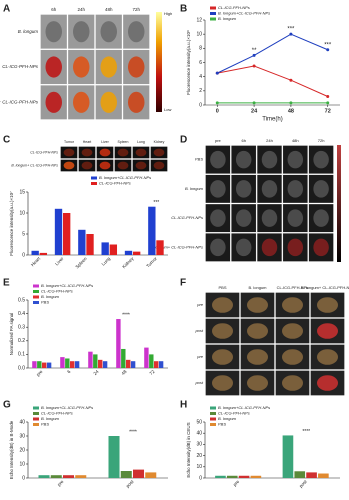  What do you see at coordinates (199, 422) in the screenshot?
I see `y-tick-label: 50` at bounding box center [199, 422].